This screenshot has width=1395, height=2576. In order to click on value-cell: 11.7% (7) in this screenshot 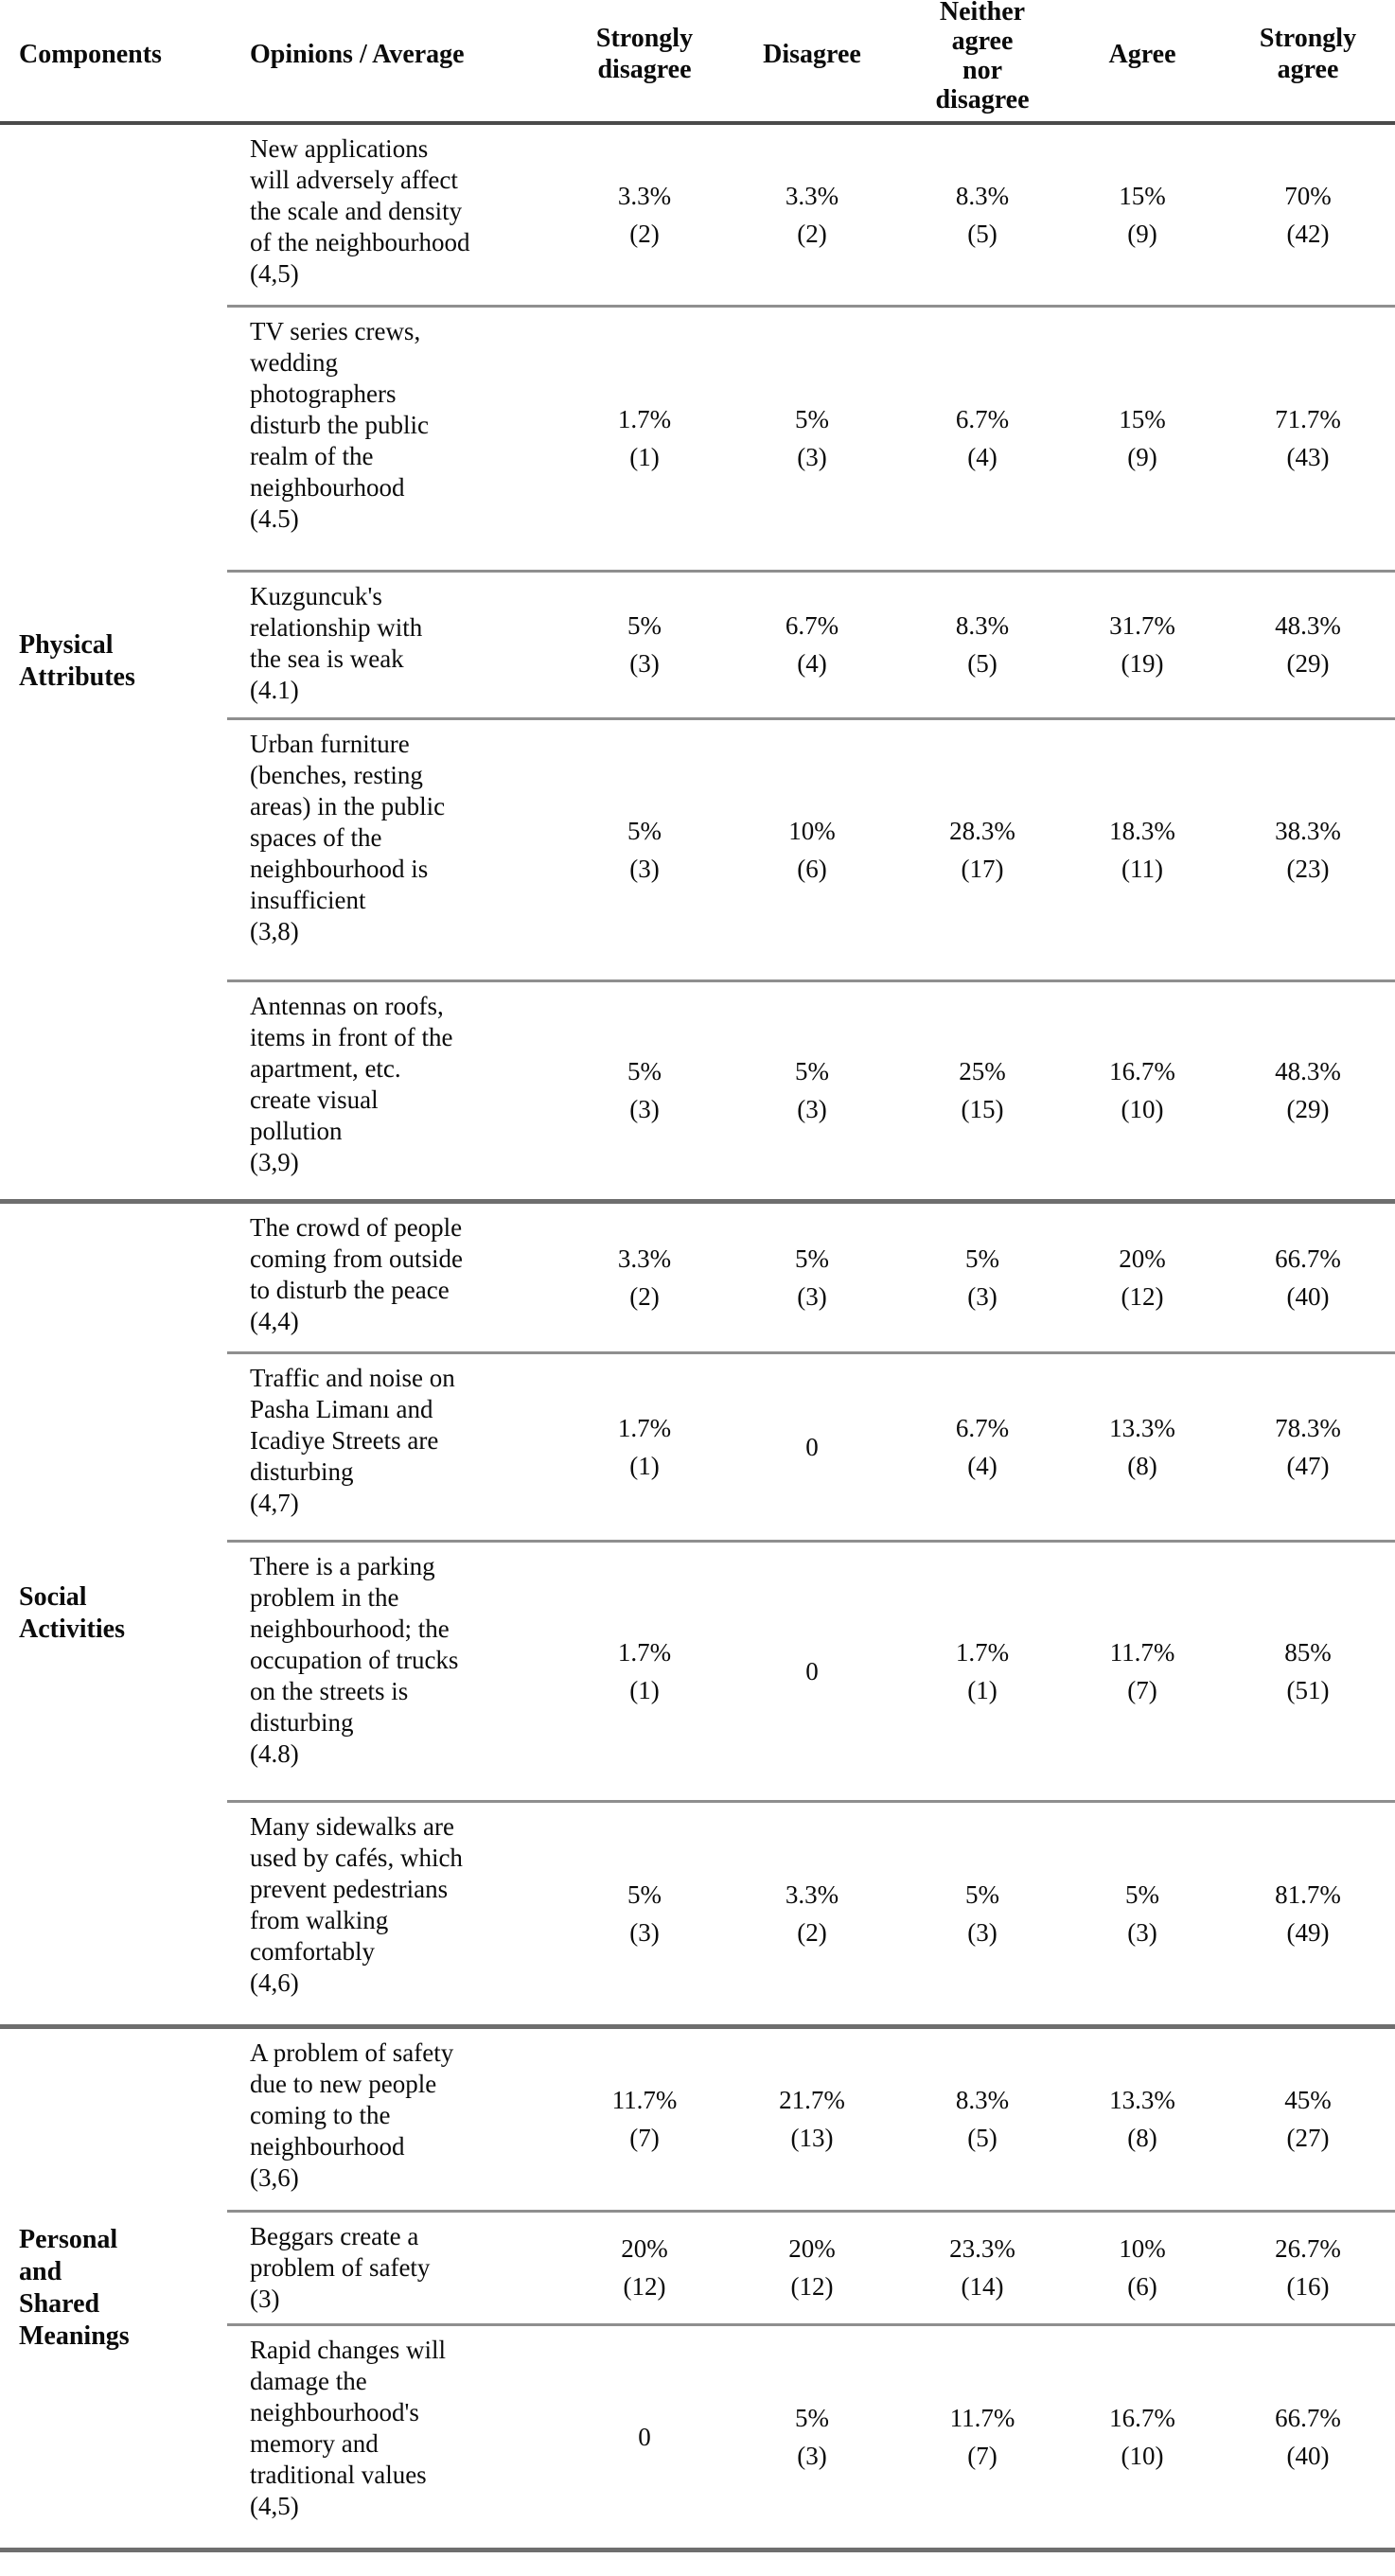, I will do `click(644, 2119)`.